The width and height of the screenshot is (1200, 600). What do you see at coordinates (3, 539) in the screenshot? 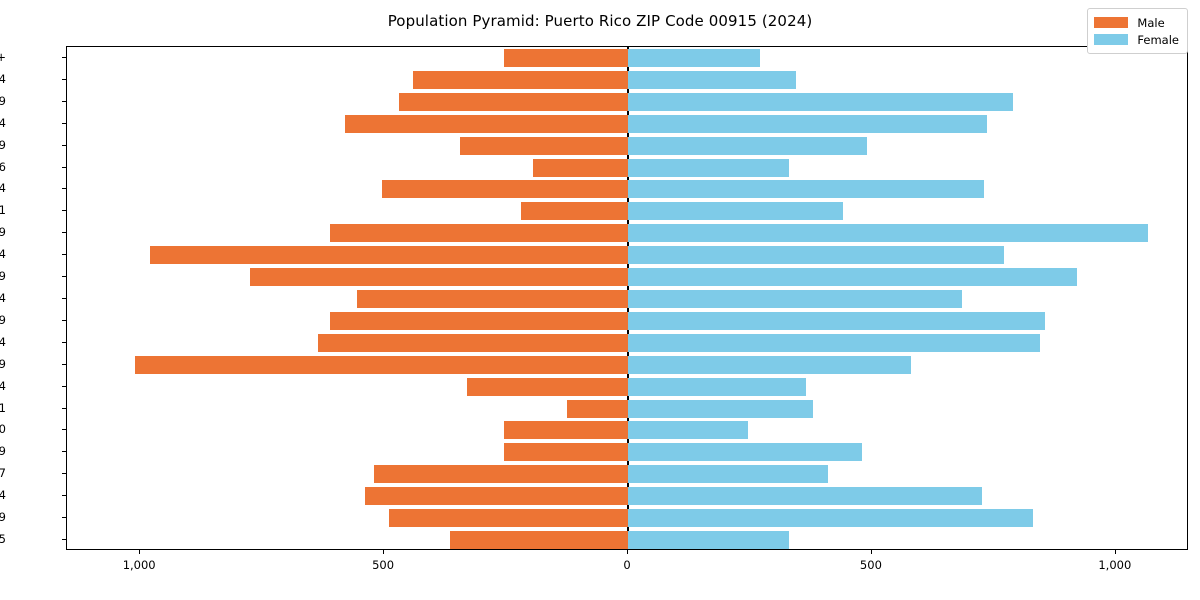
I see `y-axis-label-under-5: Under 5` at bounding box center [3, 539].